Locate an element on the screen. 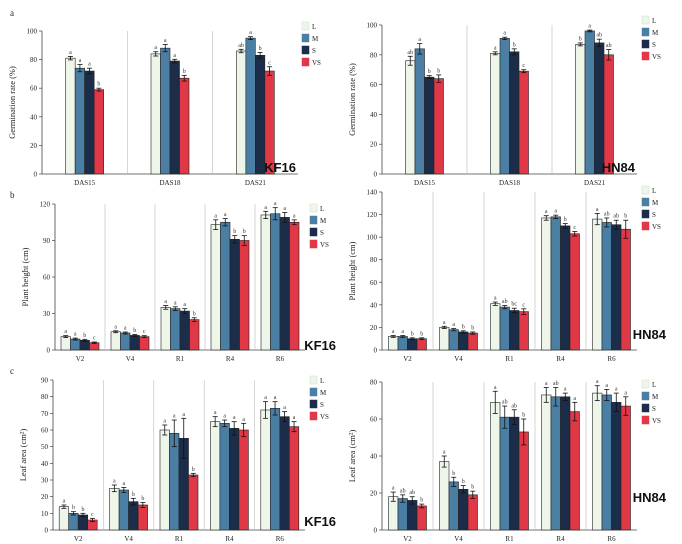 The width and height of the screenshot is (682, 544). y-tick-label: 80 is located at coordinates (374, 260).